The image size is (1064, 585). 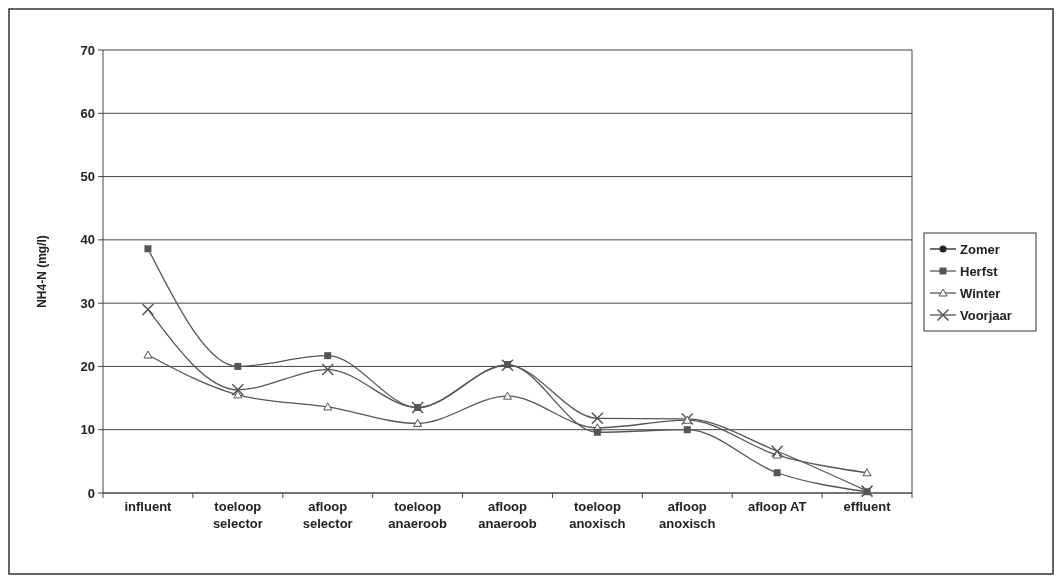 I want to click on legend-label: Herfst, so click(x=979, y=271).